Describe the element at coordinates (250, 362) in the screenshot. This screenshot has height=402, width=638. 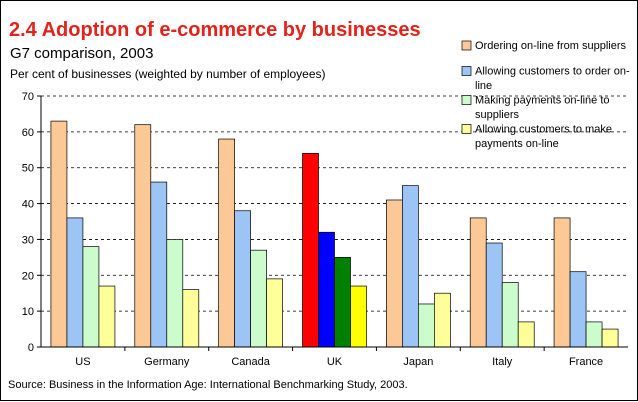
I see `x-tick-label: Canada` at that location.